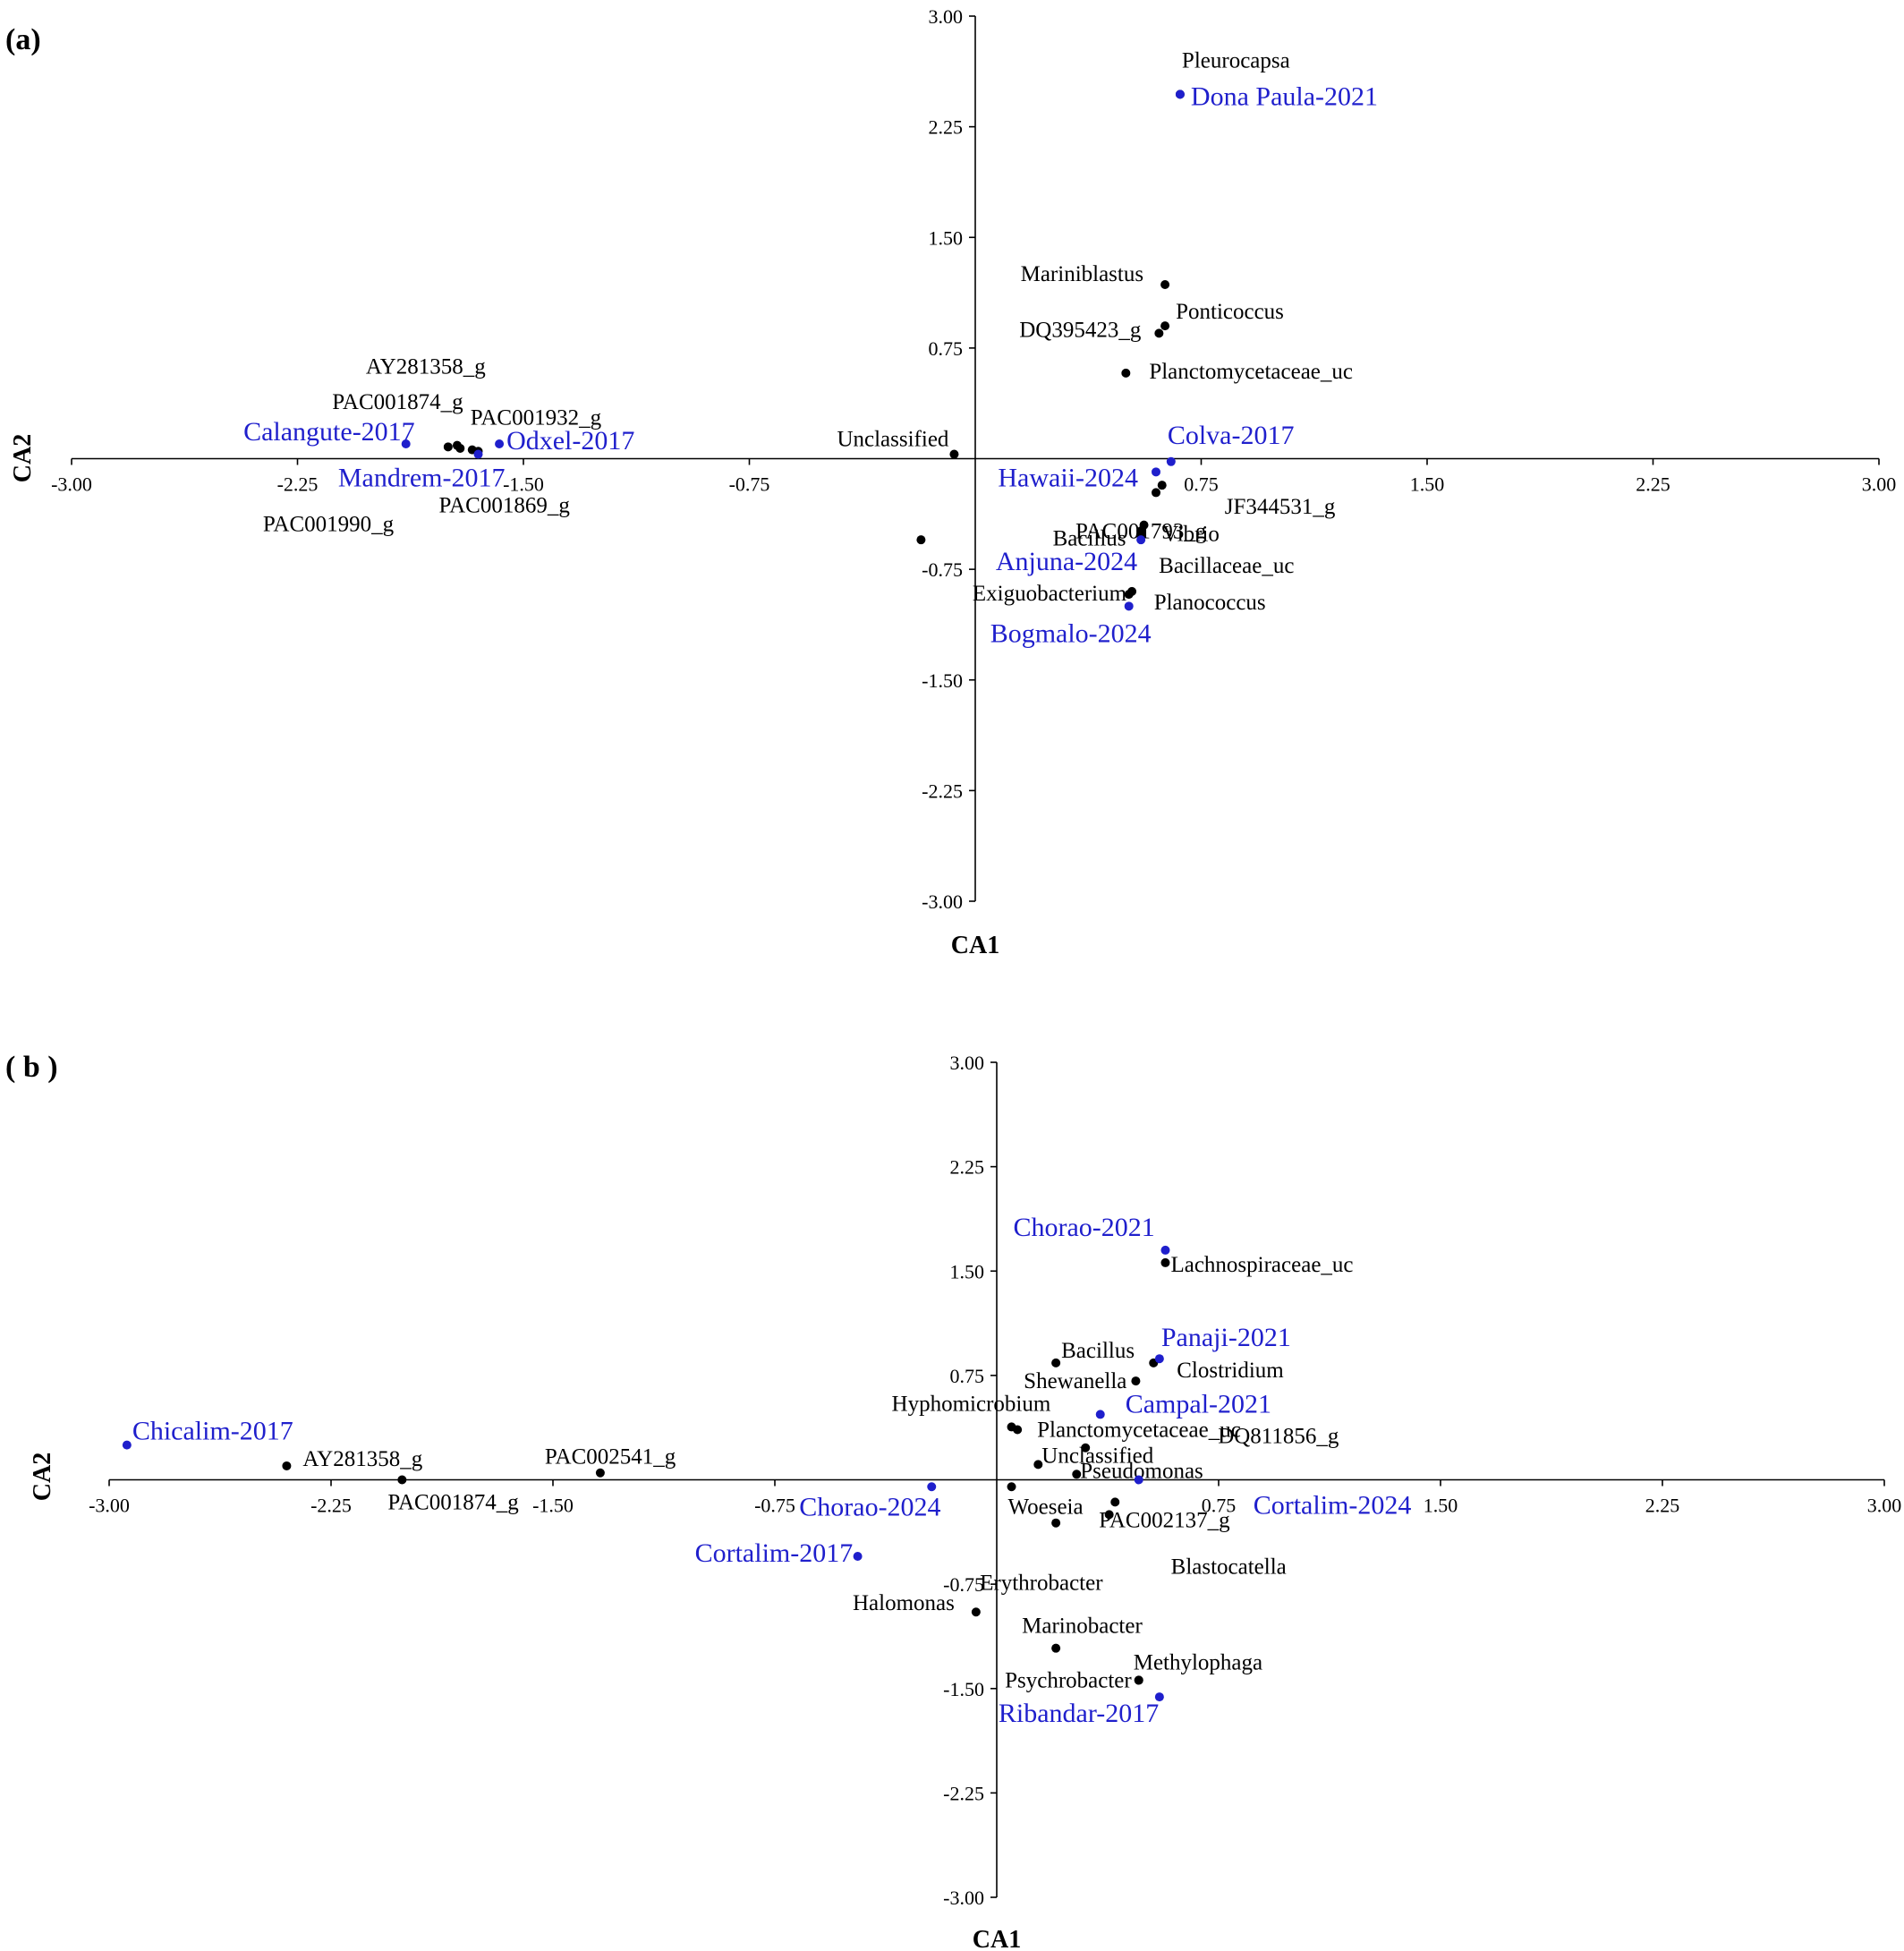 The image size is (1904, 1951). Describe the element at coordinates (23, 458) in the screenshot. I see `y-axis-title: CA2` at that location.